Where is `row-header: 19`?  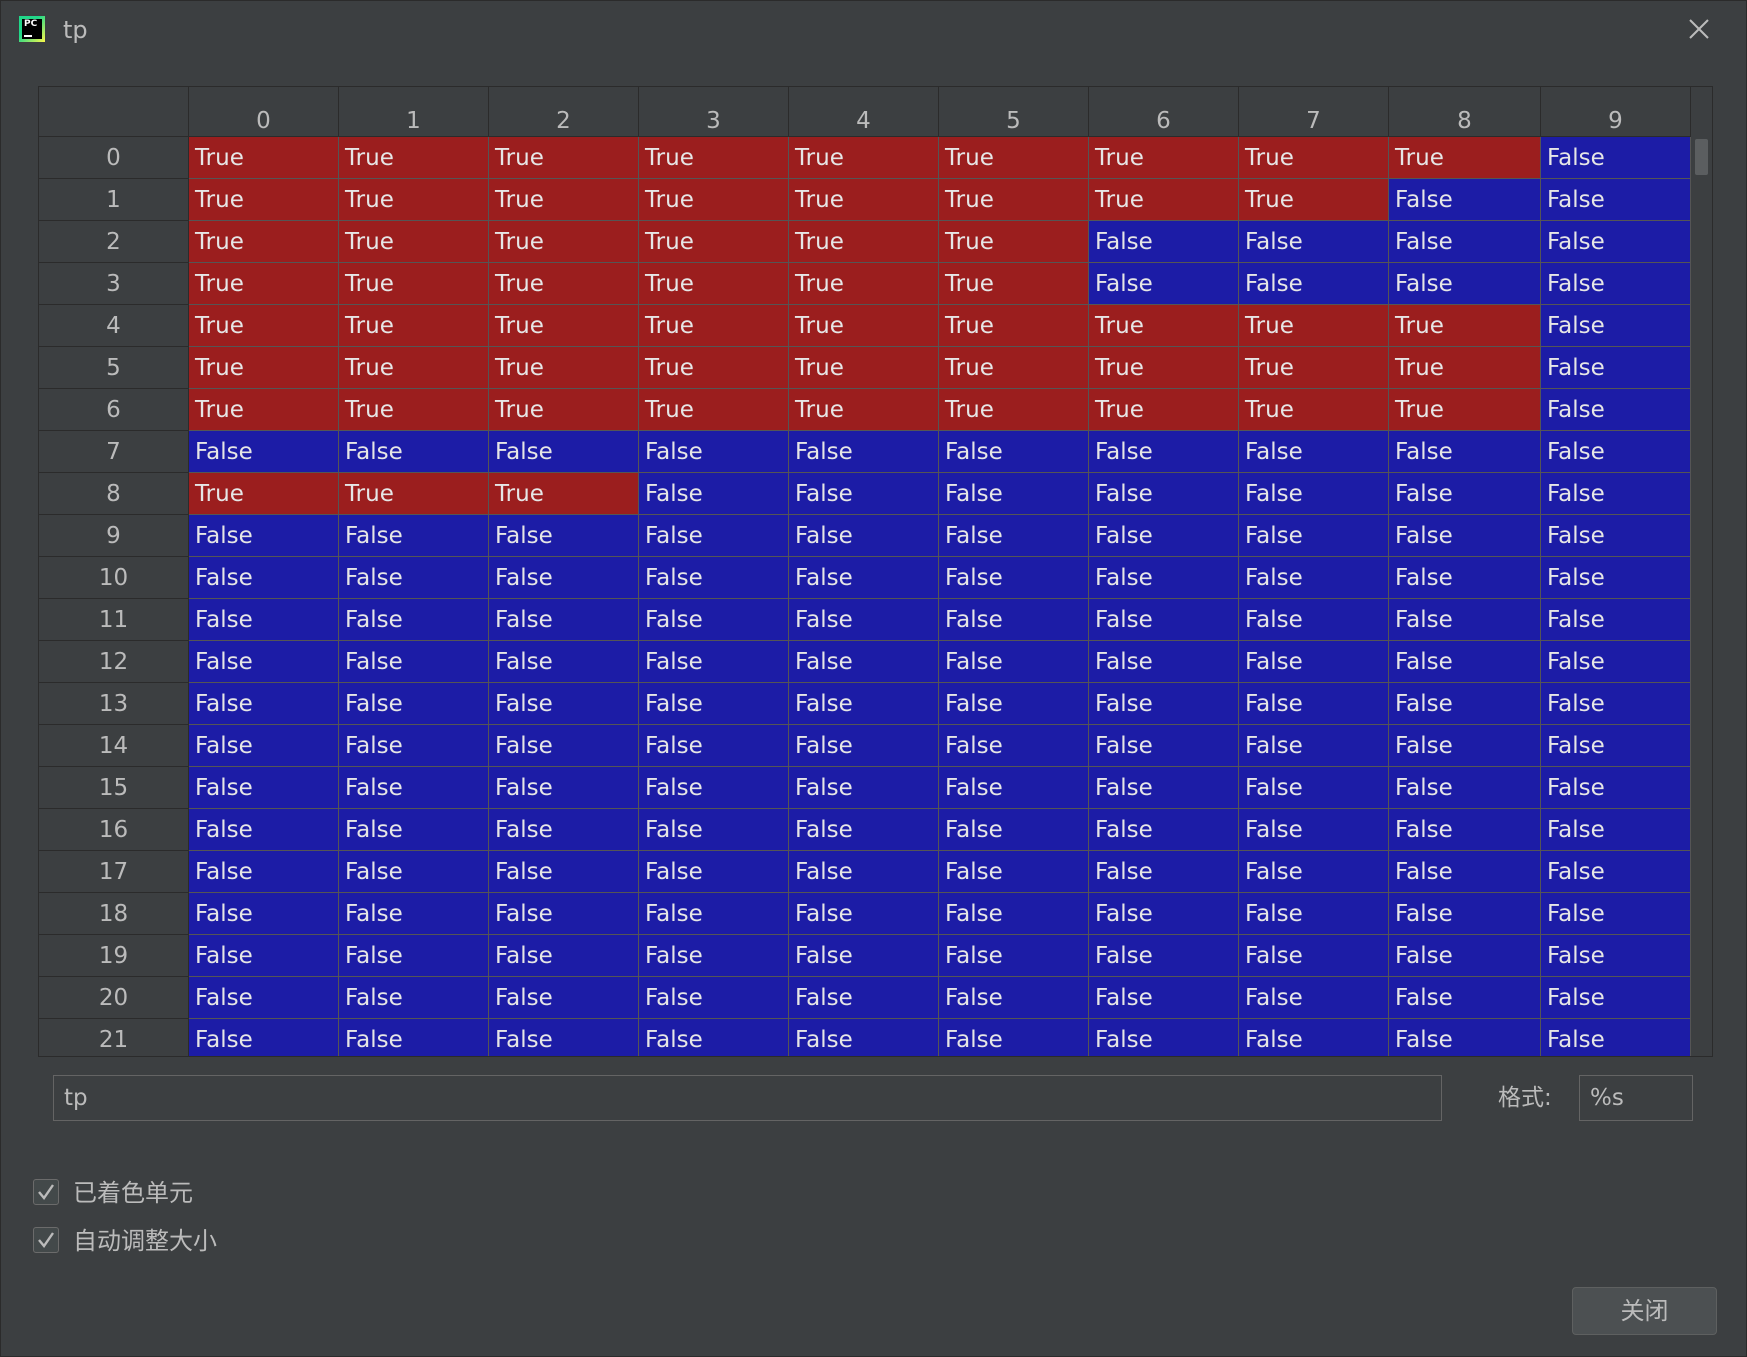
row-header: 19 is located at coordinates (114, 956).